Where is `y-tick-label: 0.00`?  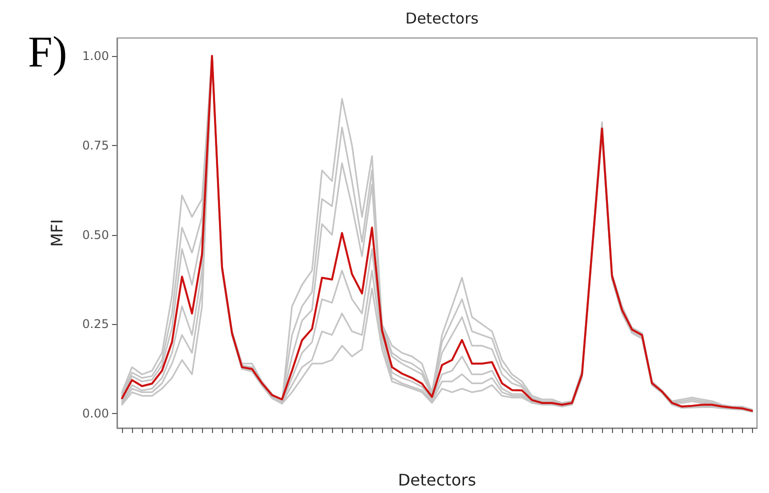 y-tick-label: 0.00 is located at coordinates (95, 413).